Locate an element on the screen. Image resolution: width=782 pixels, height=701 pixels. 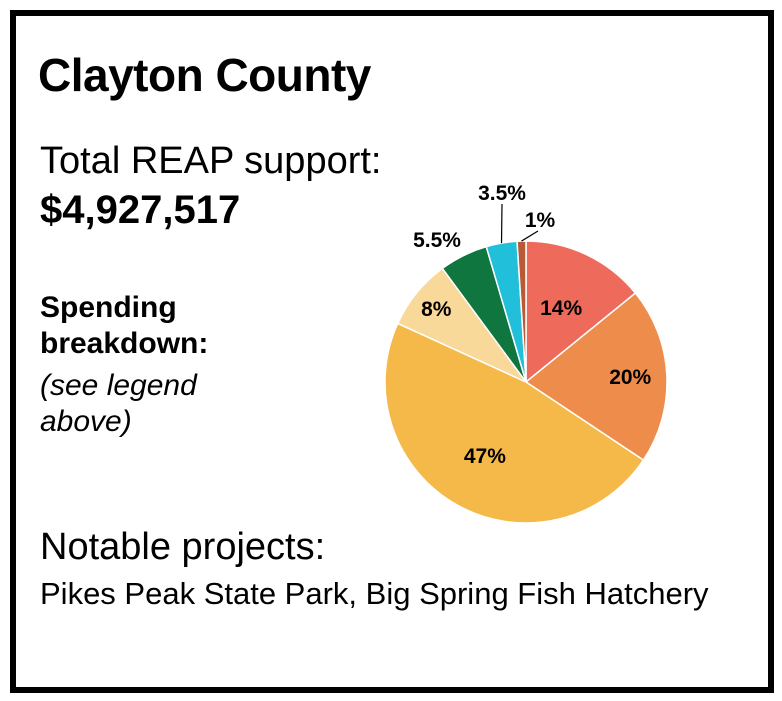
pie-label-5: 5.5% is located at coordinates (437, 240).